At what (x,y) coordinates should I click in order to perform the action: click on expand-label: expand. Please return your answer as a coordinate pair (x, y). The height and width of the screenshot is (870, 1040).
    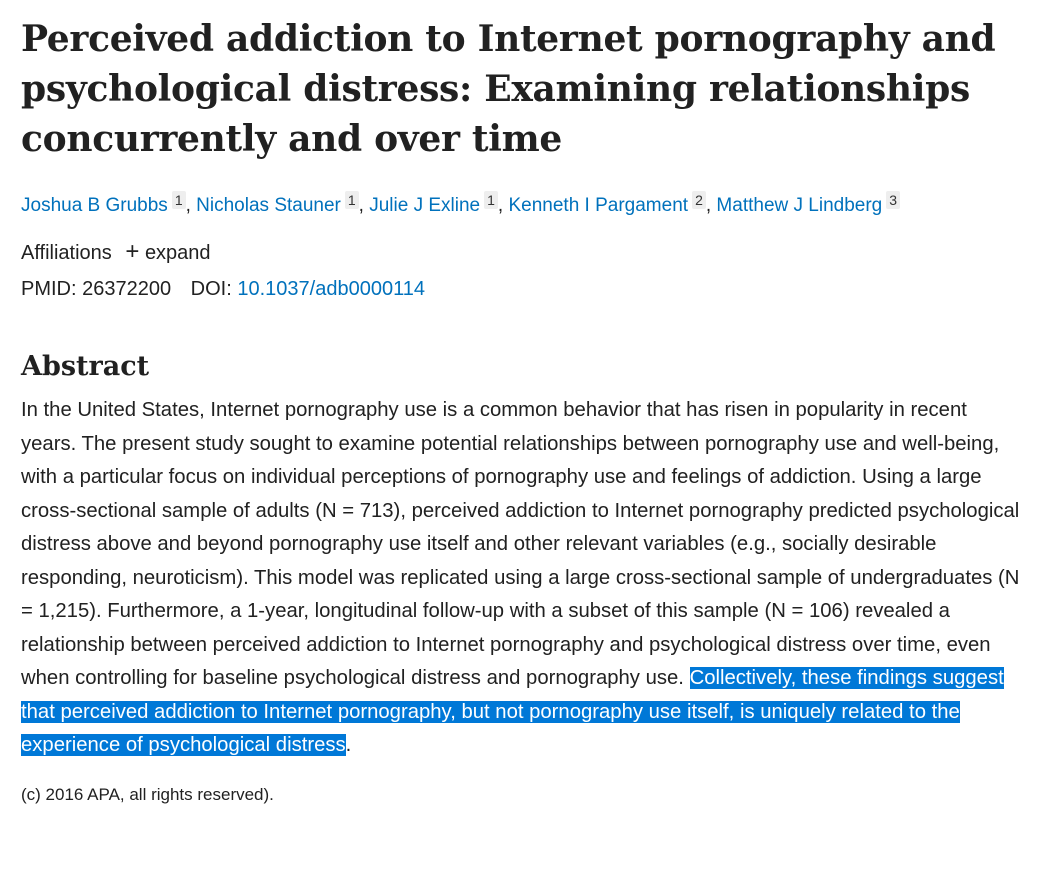
    Looking at the image, I should click on (177, 253).